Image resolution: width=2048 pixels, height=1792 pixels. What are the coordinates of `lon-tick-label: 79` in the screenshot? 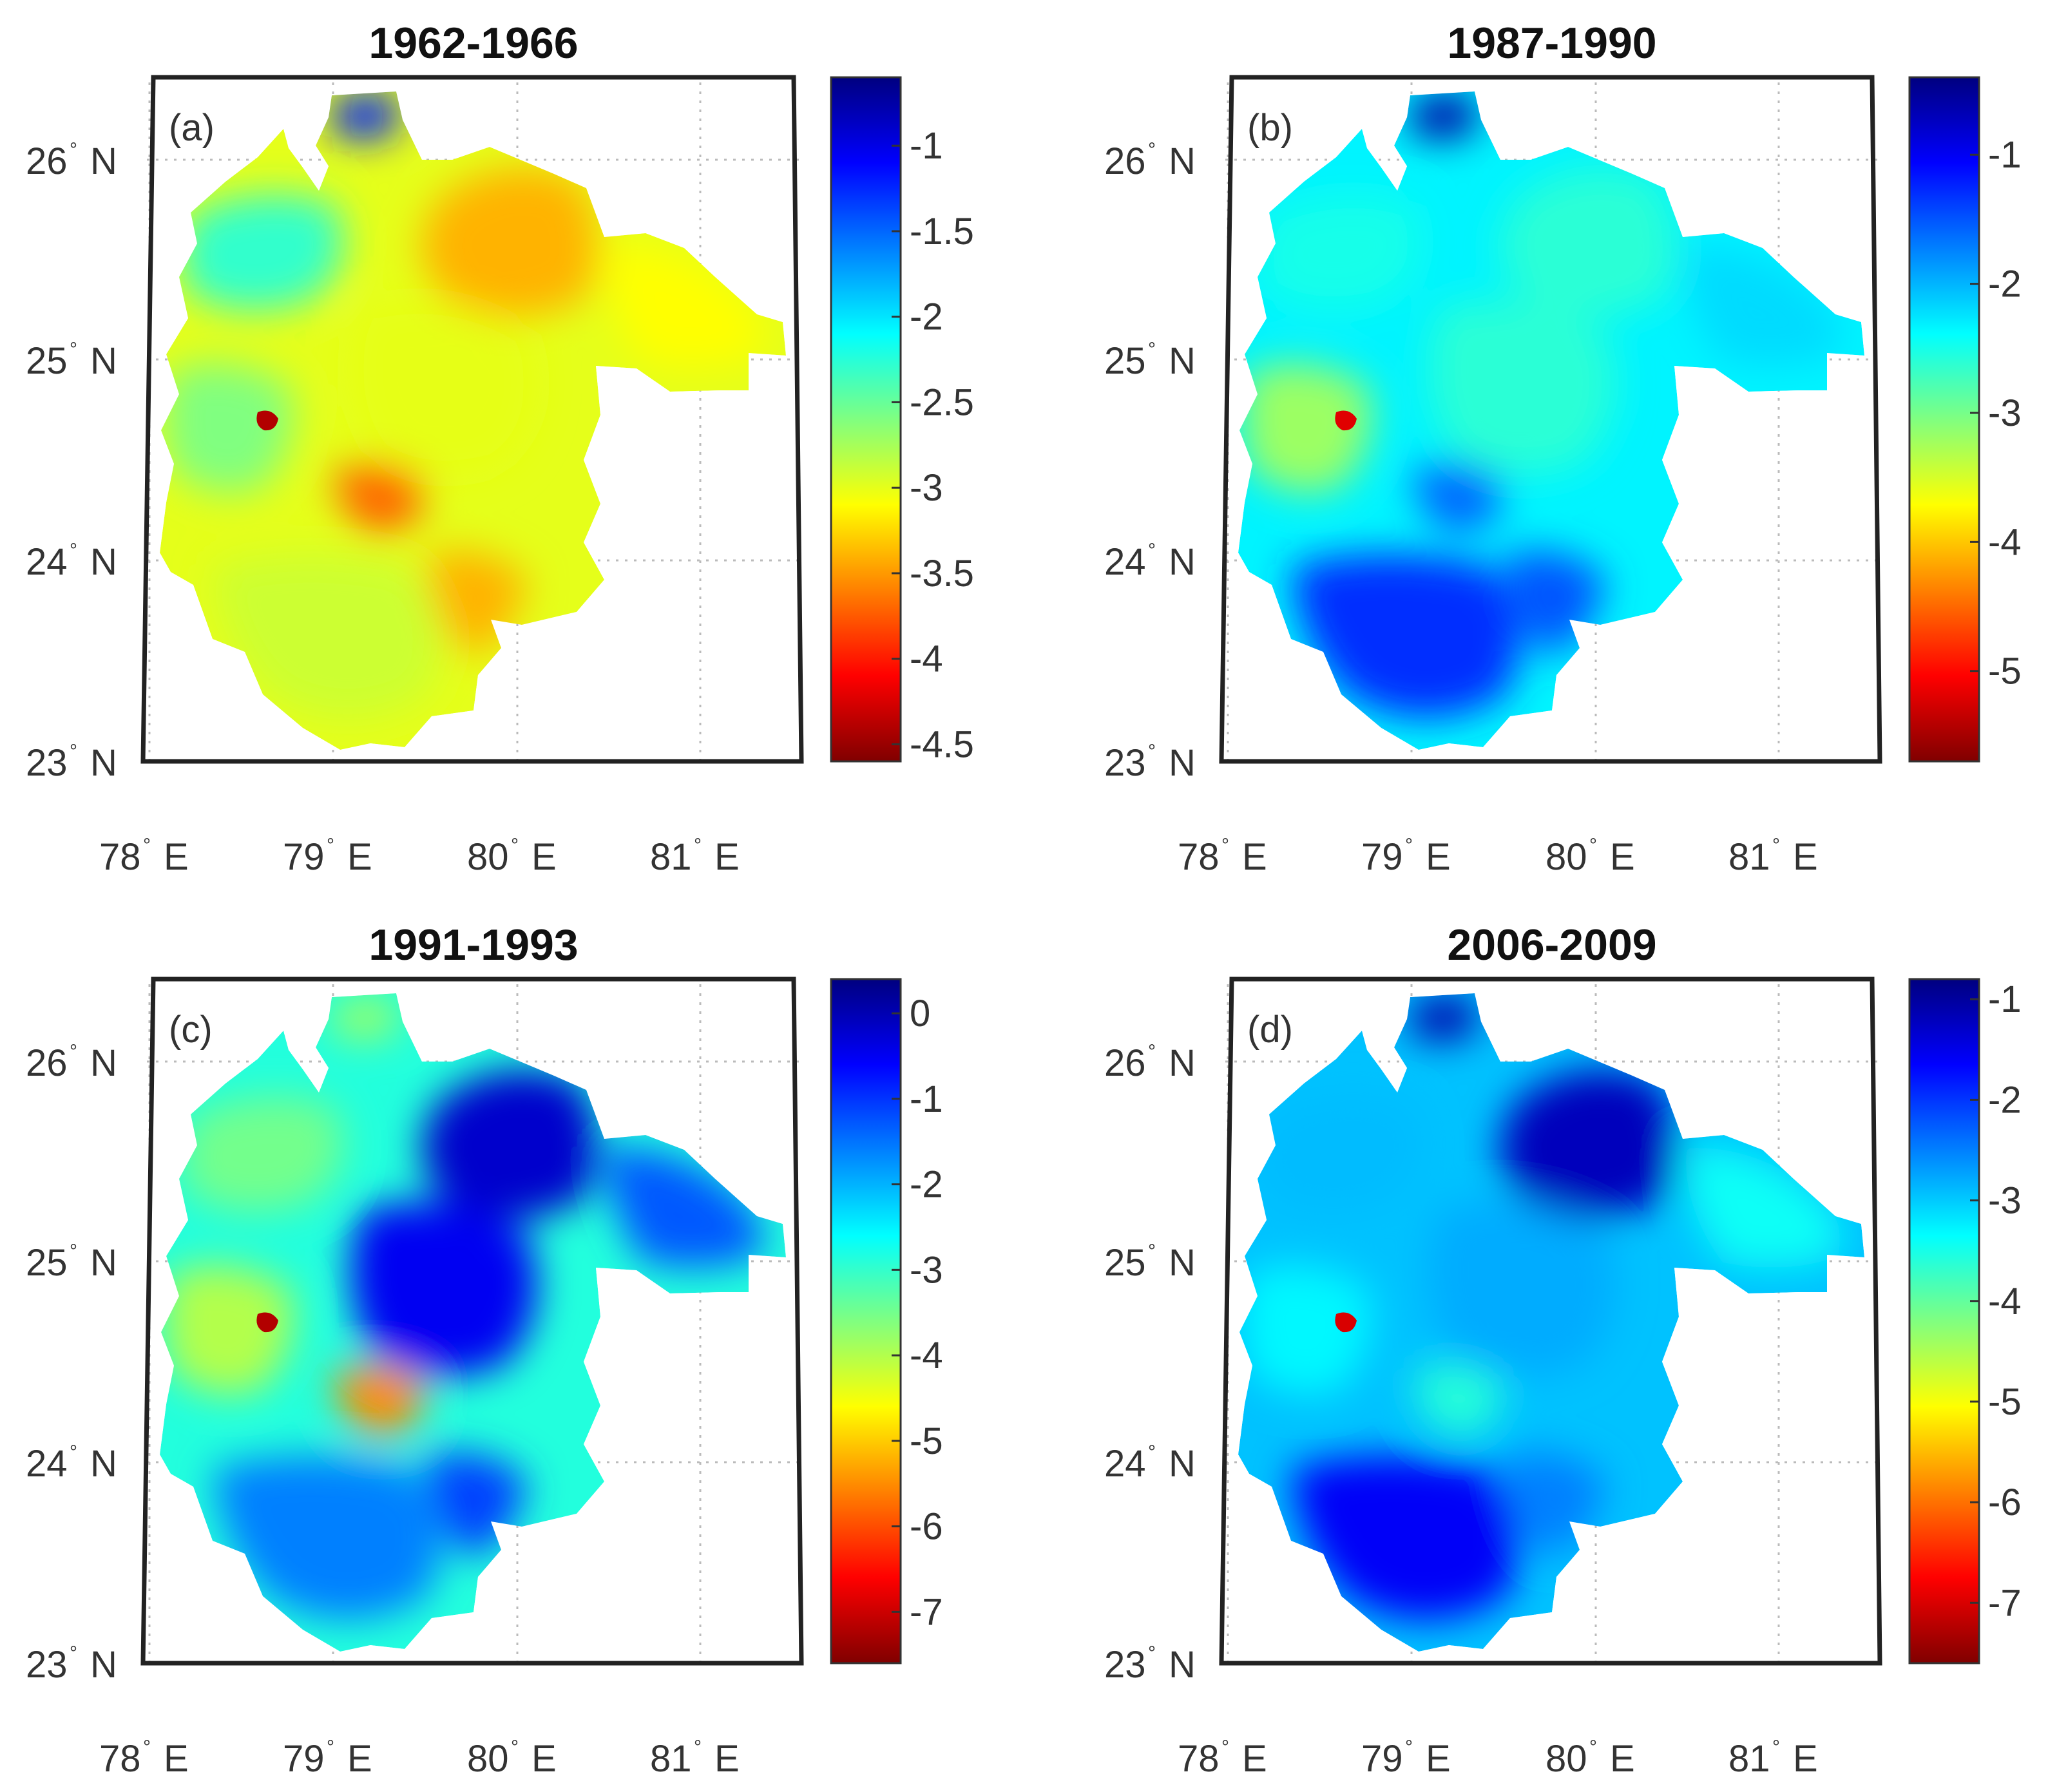 It's located at (304, 857).